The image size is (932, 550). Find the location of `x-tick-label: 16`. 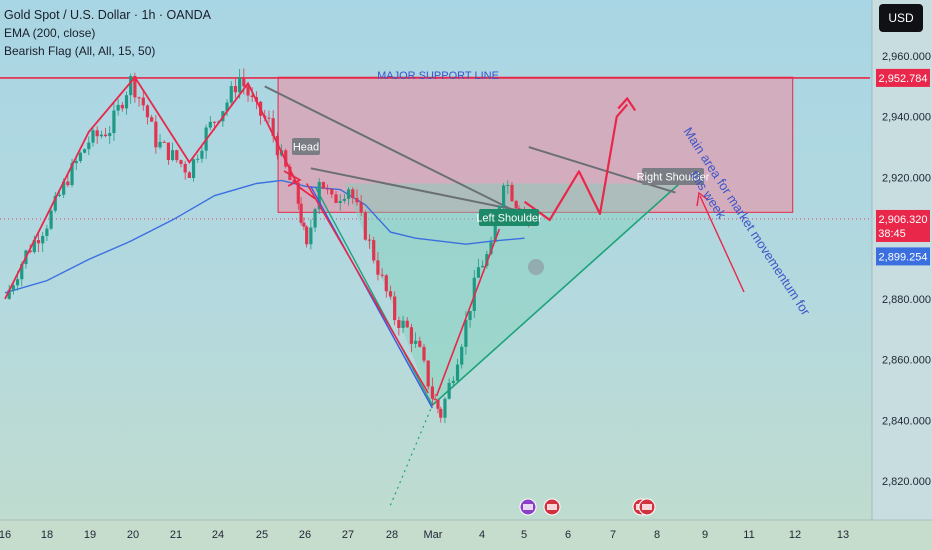

x-tick-label: 16 is located at coordinates (5, 535).